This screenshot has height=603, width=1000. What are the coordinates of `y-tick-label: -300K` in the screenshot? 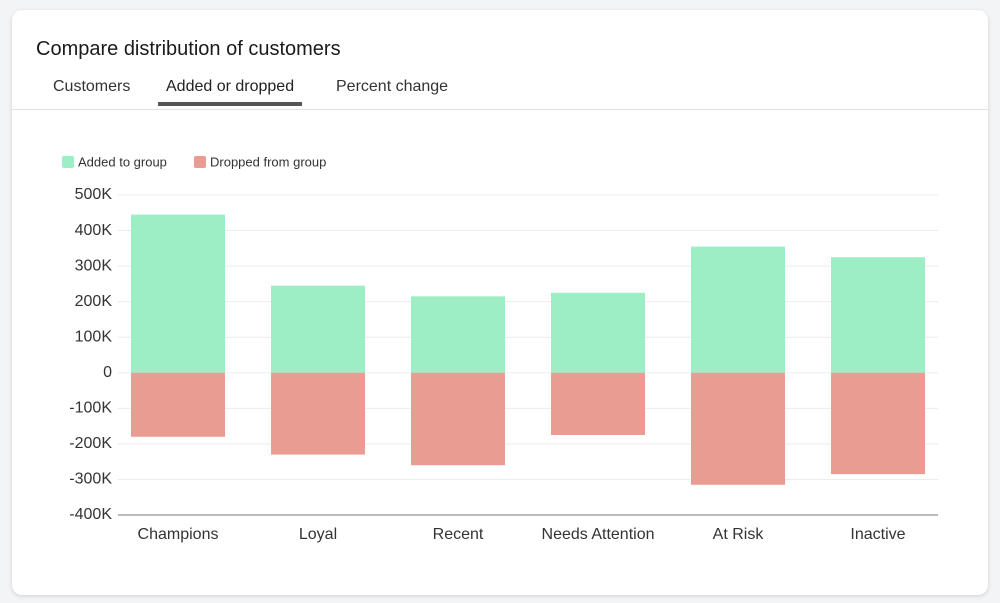 It's located at (90, 479).